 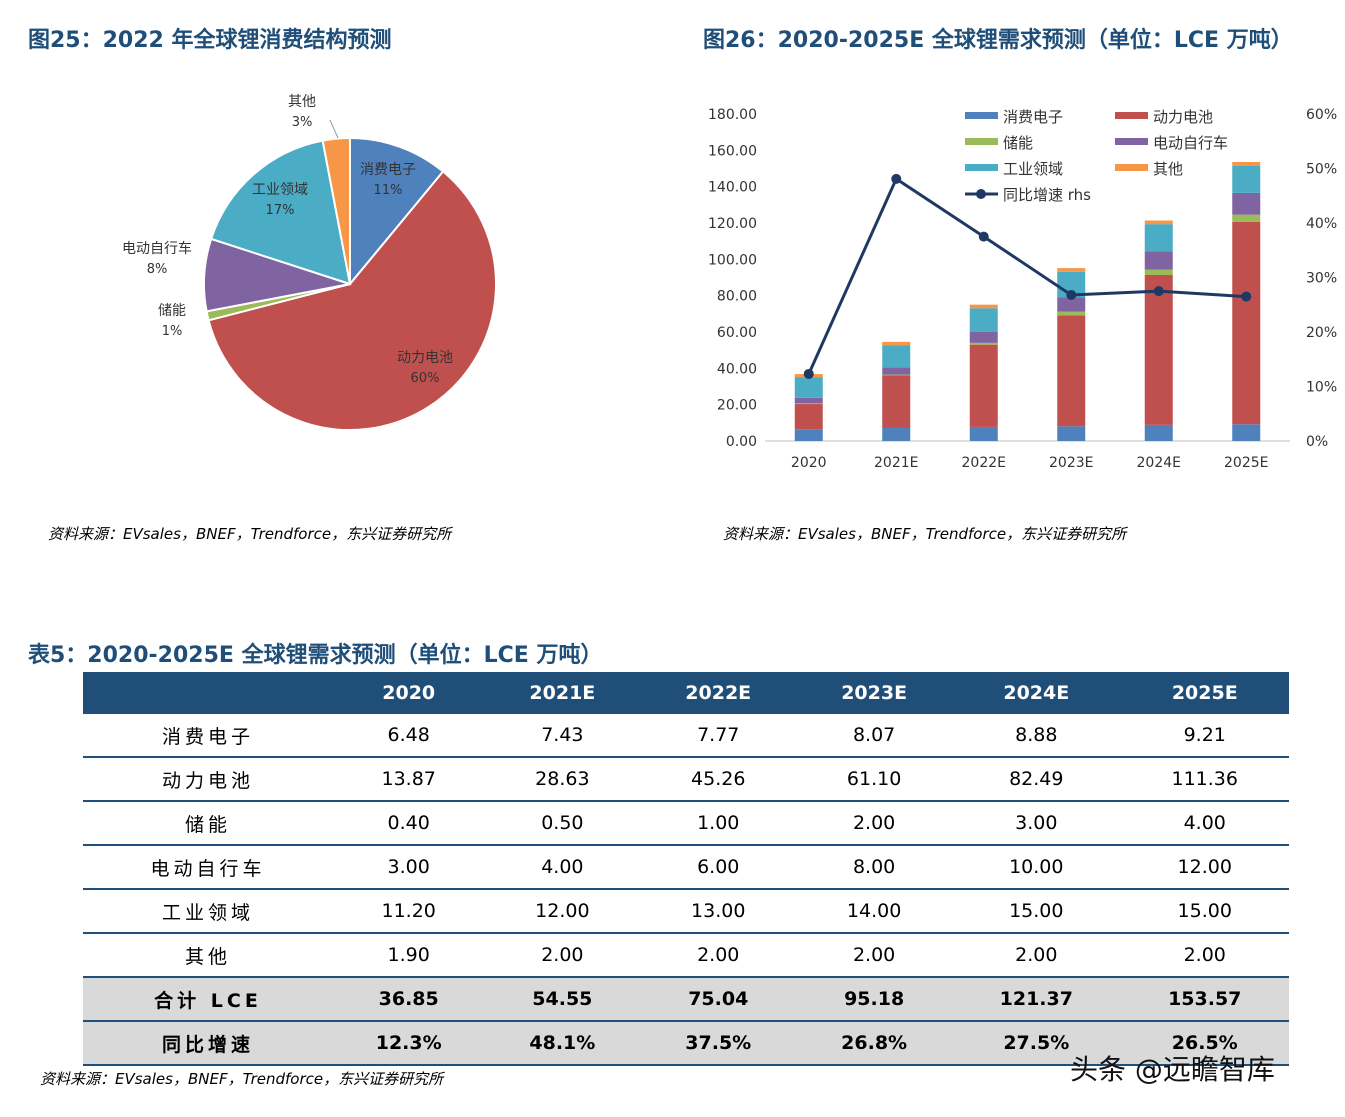 I want to click on table-cell: 15.00, so click(x=1204, y=911).